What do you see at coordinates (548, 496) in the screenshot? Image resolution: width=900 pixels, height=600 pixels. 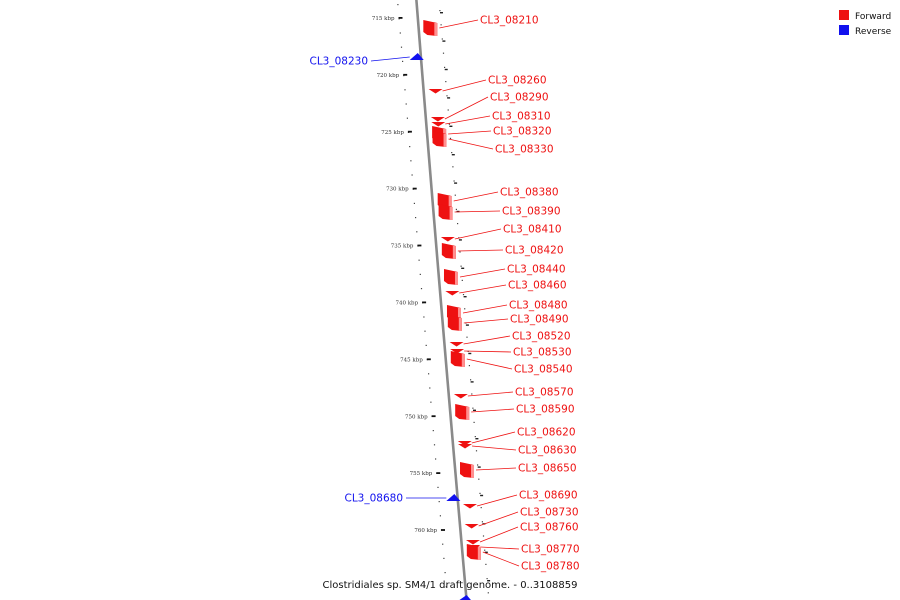 I see `gene-label: CL3_08690` at bounding box center [548, 496].